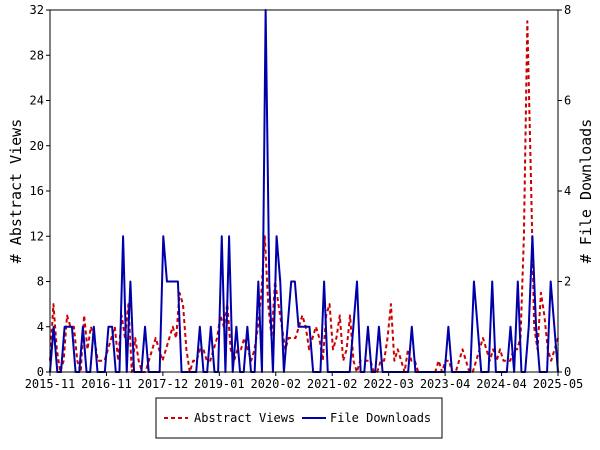  Describe the element at coordinates (37, 236) in the screenshot. I see `y-left-tick-label: 12` at that location.